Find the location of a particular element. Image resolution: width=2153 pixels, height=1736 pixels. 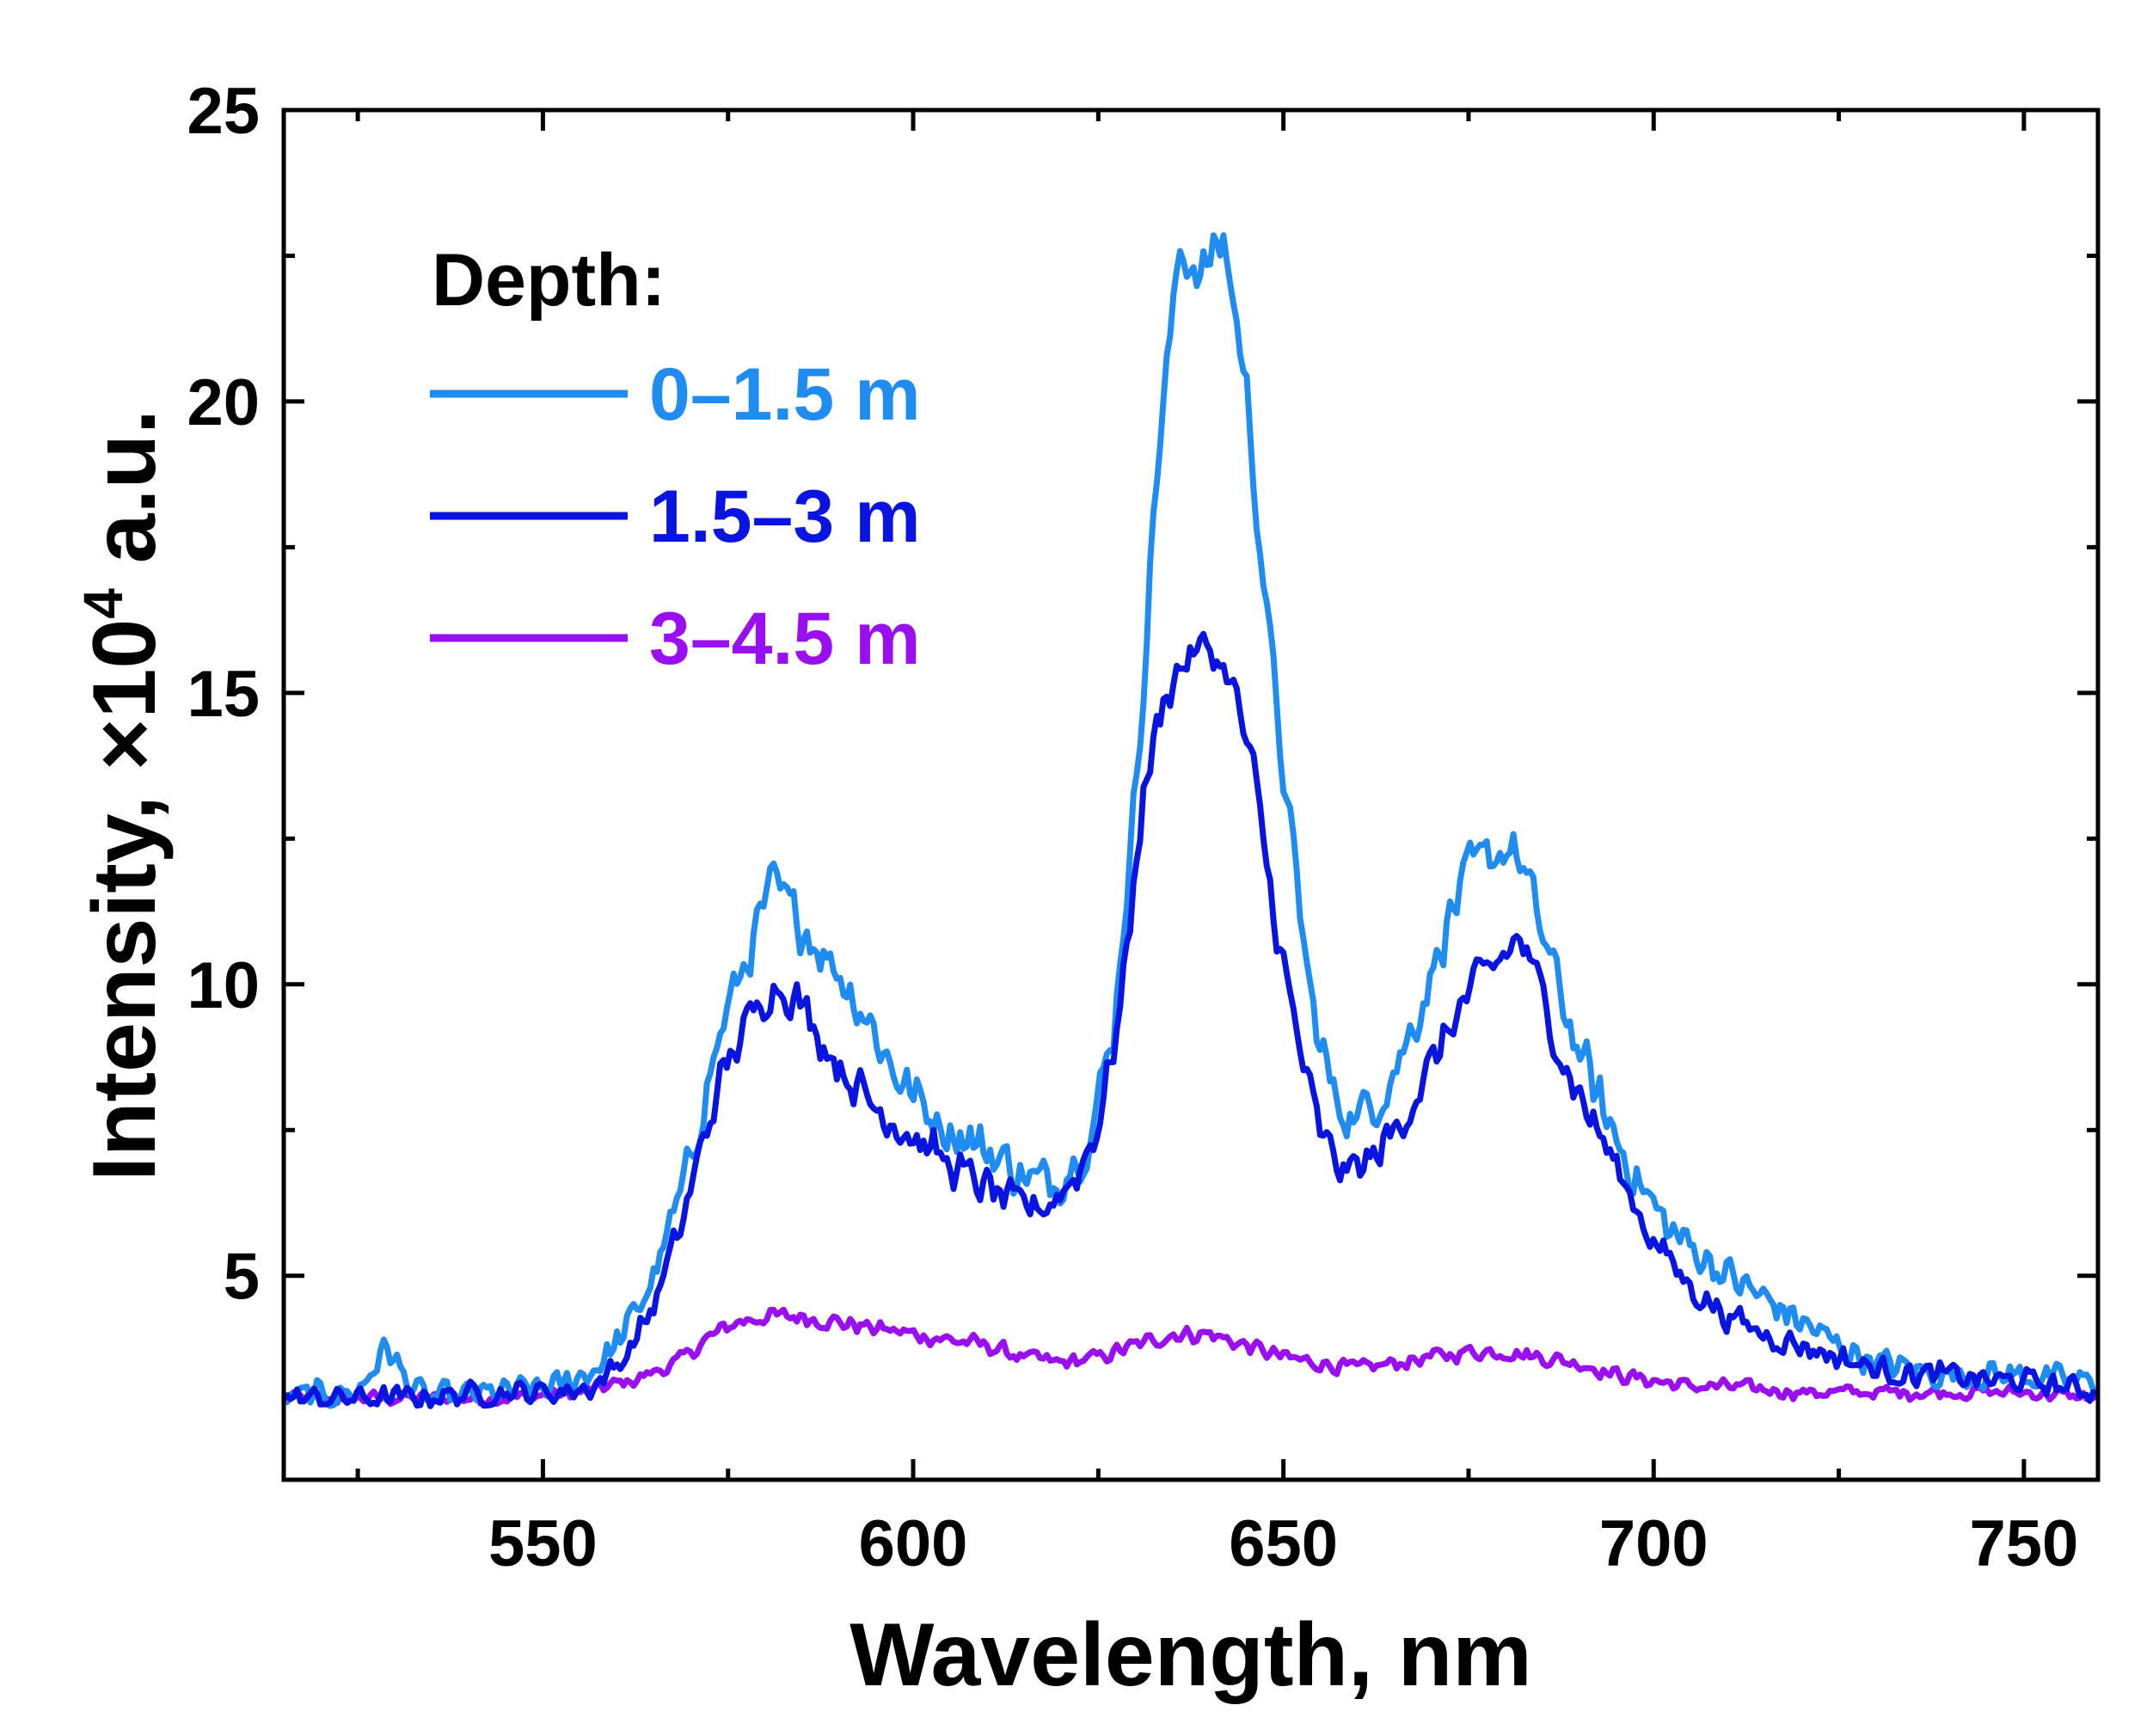

legend-label-0: 0–1.5 m is located at coordinates (785, 395).